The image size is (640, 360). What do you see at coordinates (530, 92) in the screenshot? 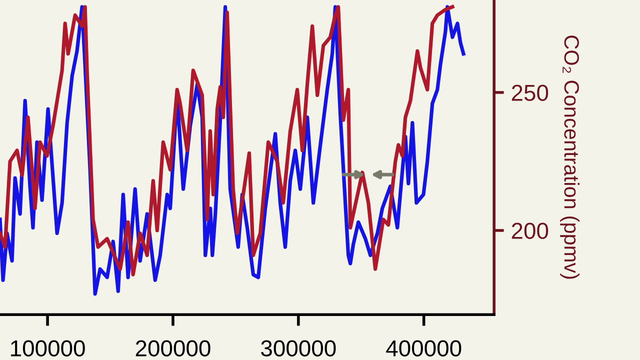
I see `y-tick-label: 250` at bounding box center [530, 92].